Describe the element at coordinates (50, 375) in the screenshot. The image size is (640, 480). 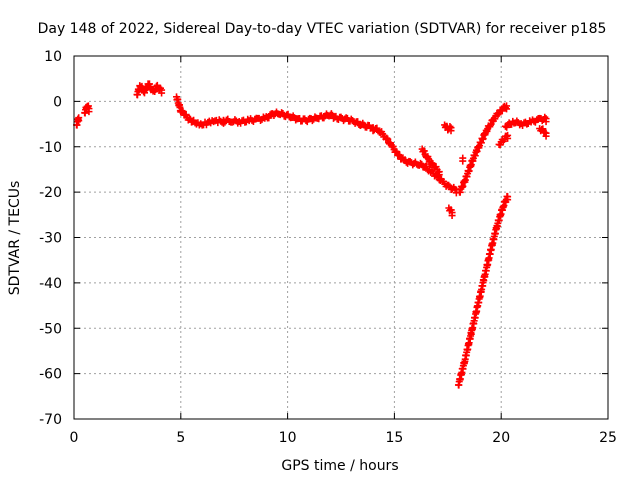
I see `y-tick-label: -60` at that location.